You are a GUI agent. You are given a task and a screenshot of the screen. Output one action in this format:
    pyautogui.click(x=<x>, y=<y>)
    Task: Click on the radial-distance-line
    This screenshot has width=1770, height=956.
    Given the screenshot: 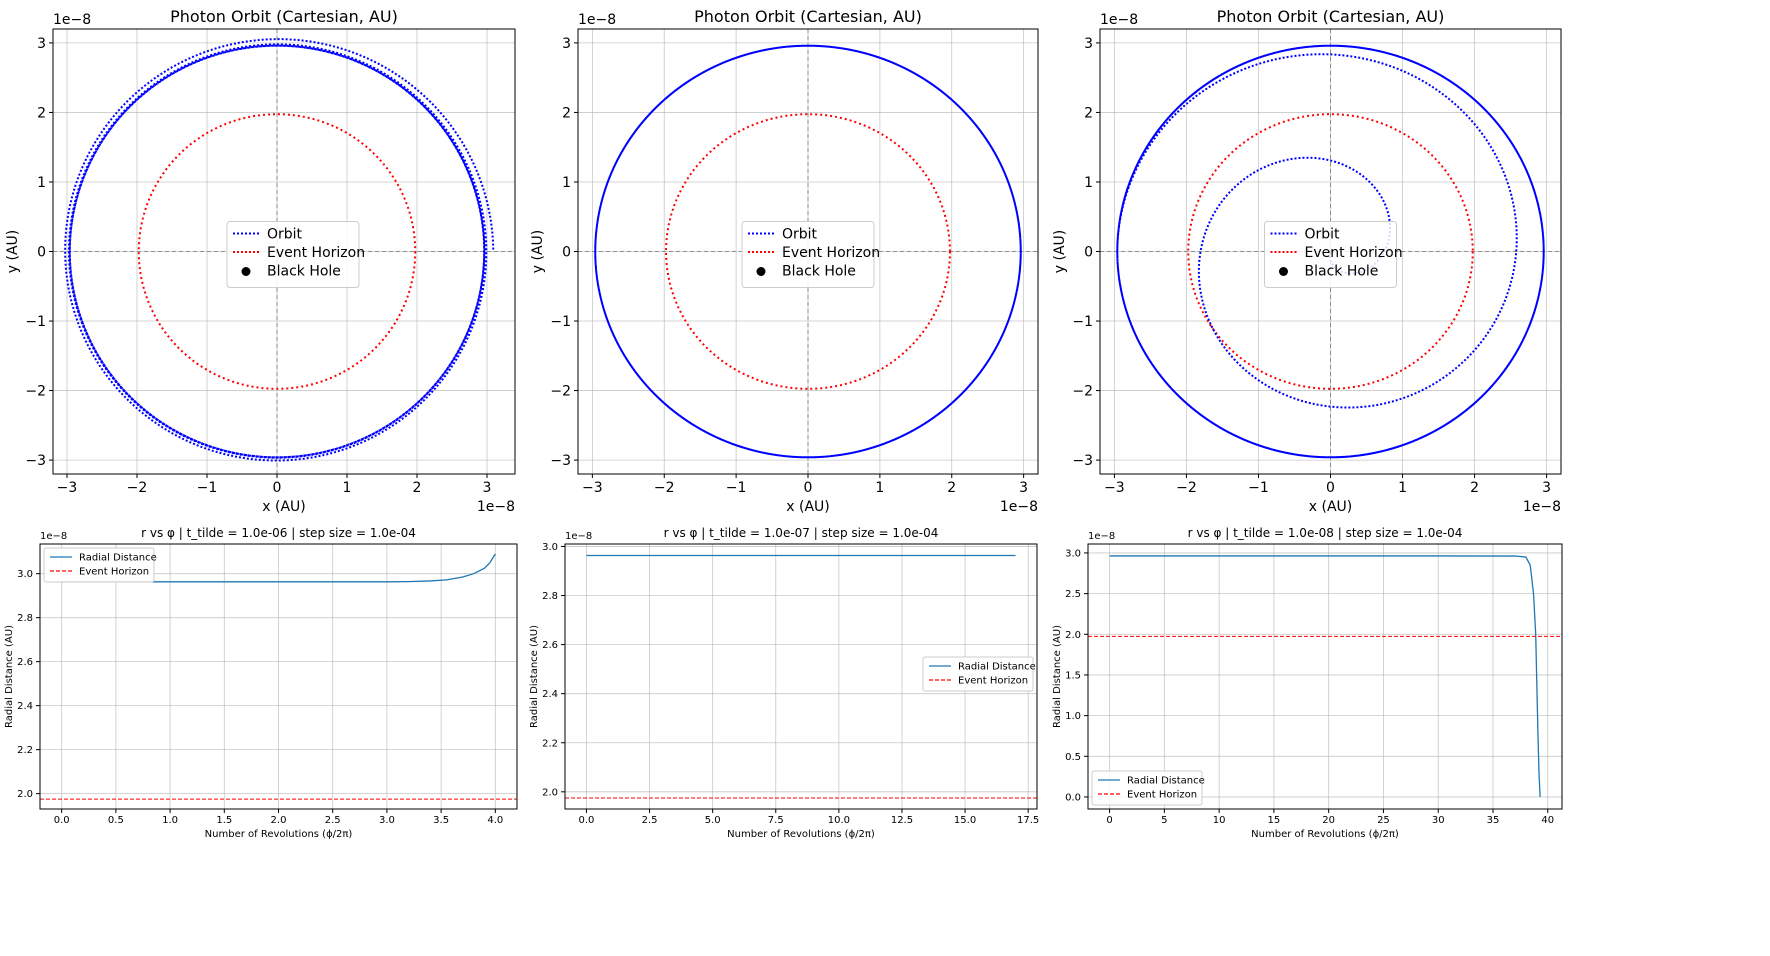 What is the action you would take?
    pyautogui.click(x=1325, y=676)
    